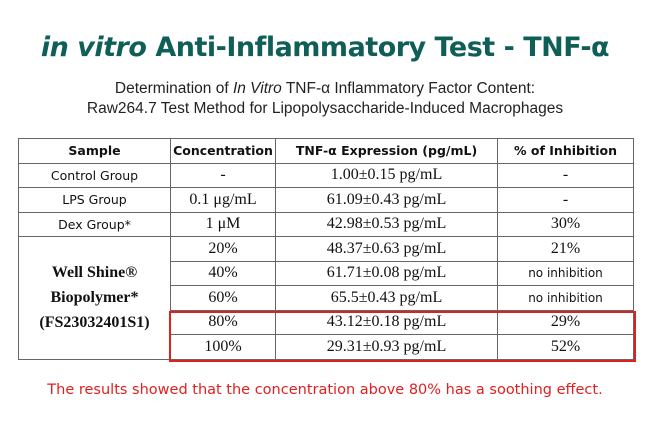 The image size is (650, 448). What do you see at coordinates (223, 322) in the screenshot?
I see `table-cell: 80%` at bounding box center [223, 322].